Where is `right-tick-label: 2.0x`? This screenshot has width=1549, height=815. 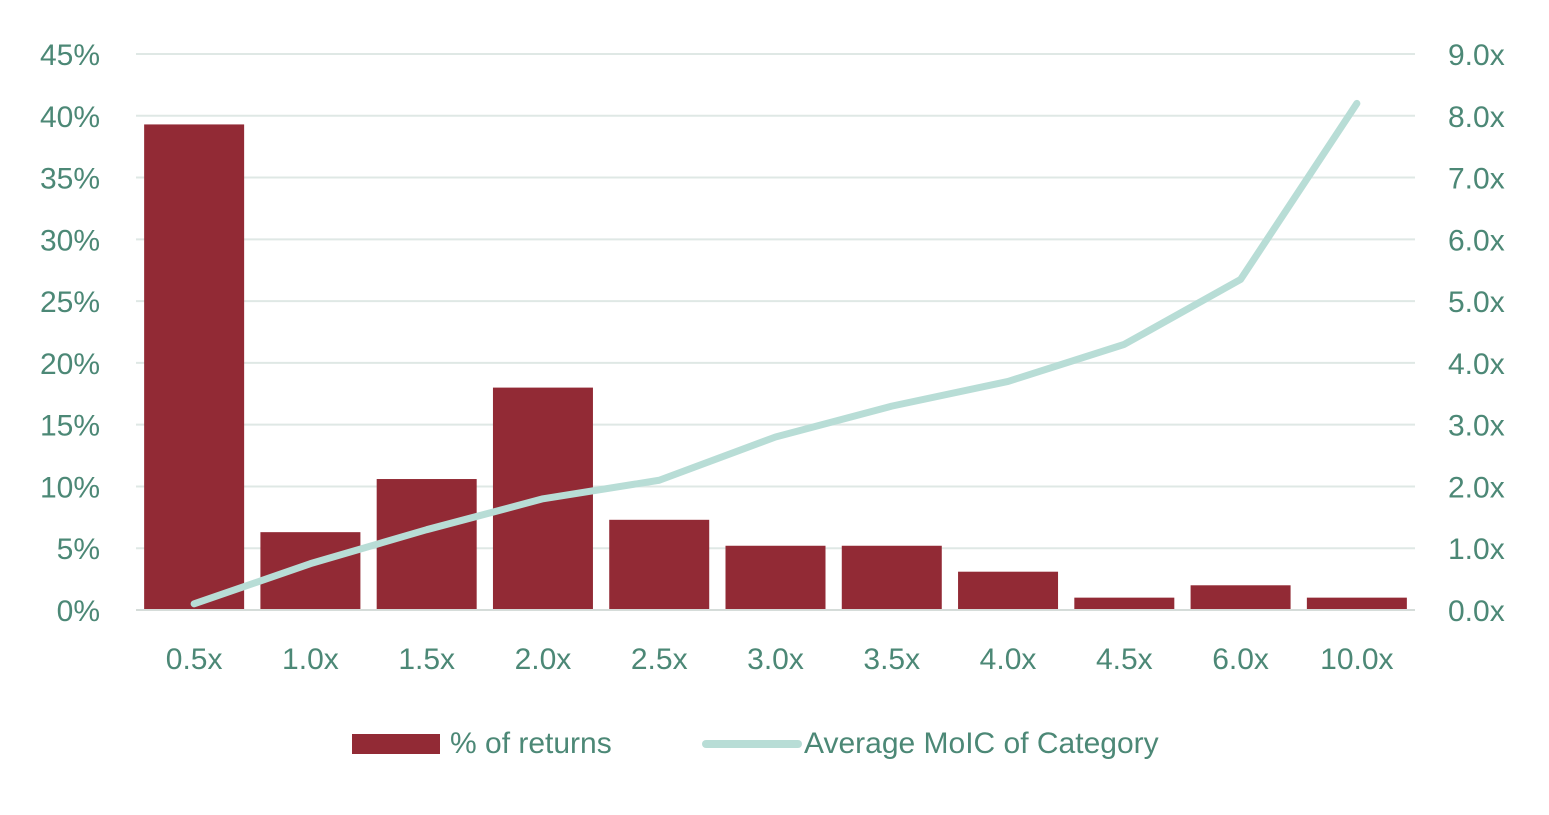
right-tick-label: 2.0x is located at coordinates (1476, 487).